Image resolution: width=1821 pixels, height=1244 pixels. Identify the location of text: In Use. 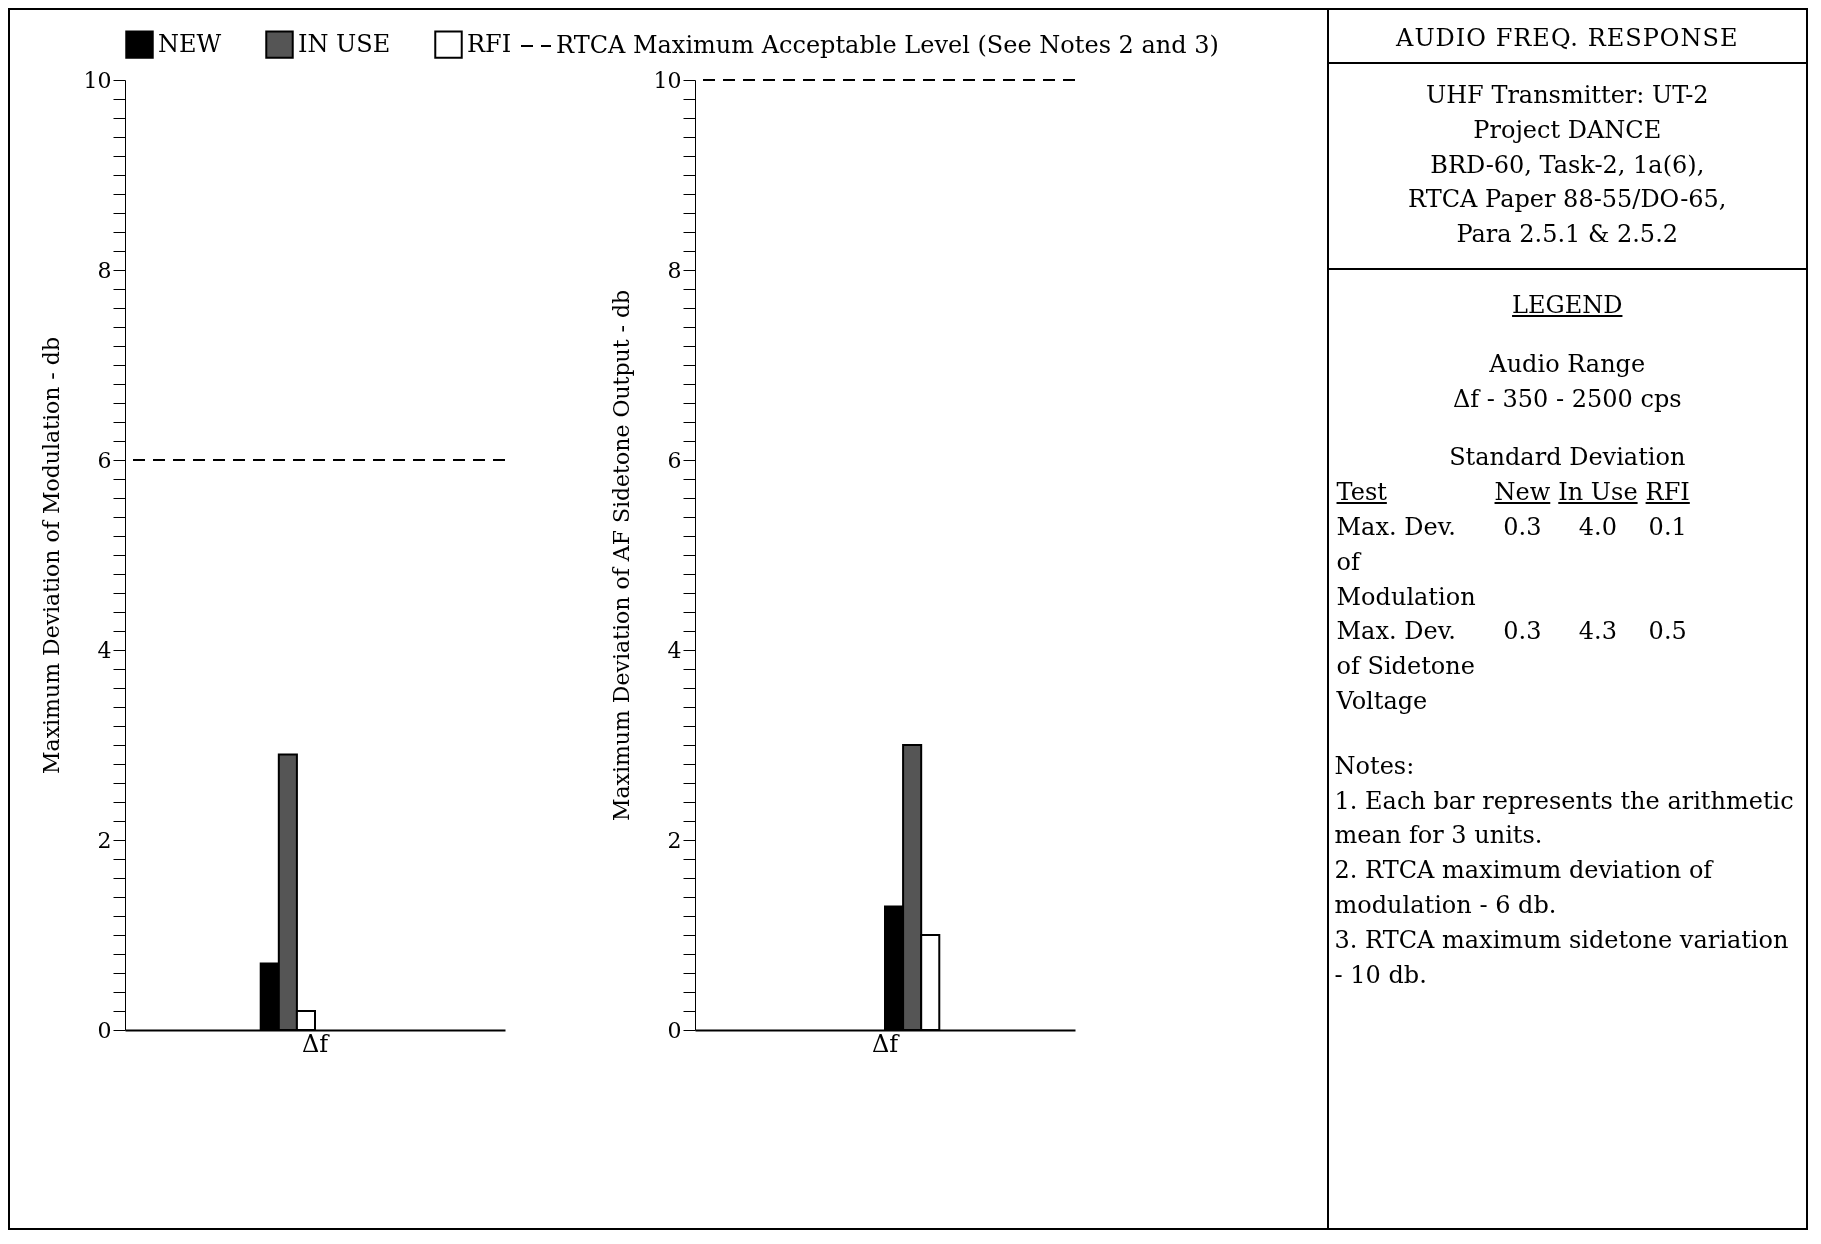
(1598, 493).